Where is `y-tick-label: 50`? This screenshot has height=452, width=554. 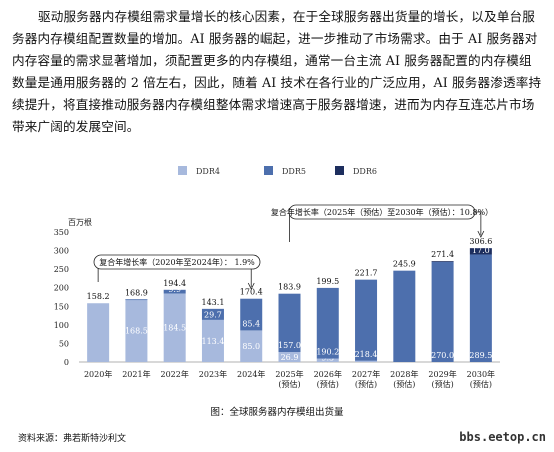 y-tick-label: 50 is located at coordinates (64, 343).